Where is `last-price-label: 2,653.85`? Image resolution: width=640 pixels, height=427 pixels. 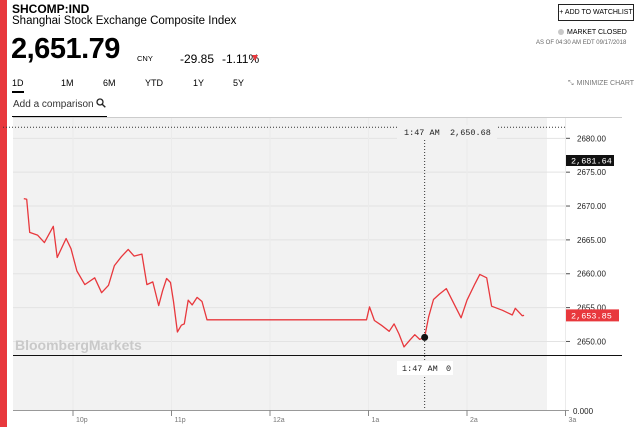 last-price-label: 2,653.85 is located at coordinates (591, 316).